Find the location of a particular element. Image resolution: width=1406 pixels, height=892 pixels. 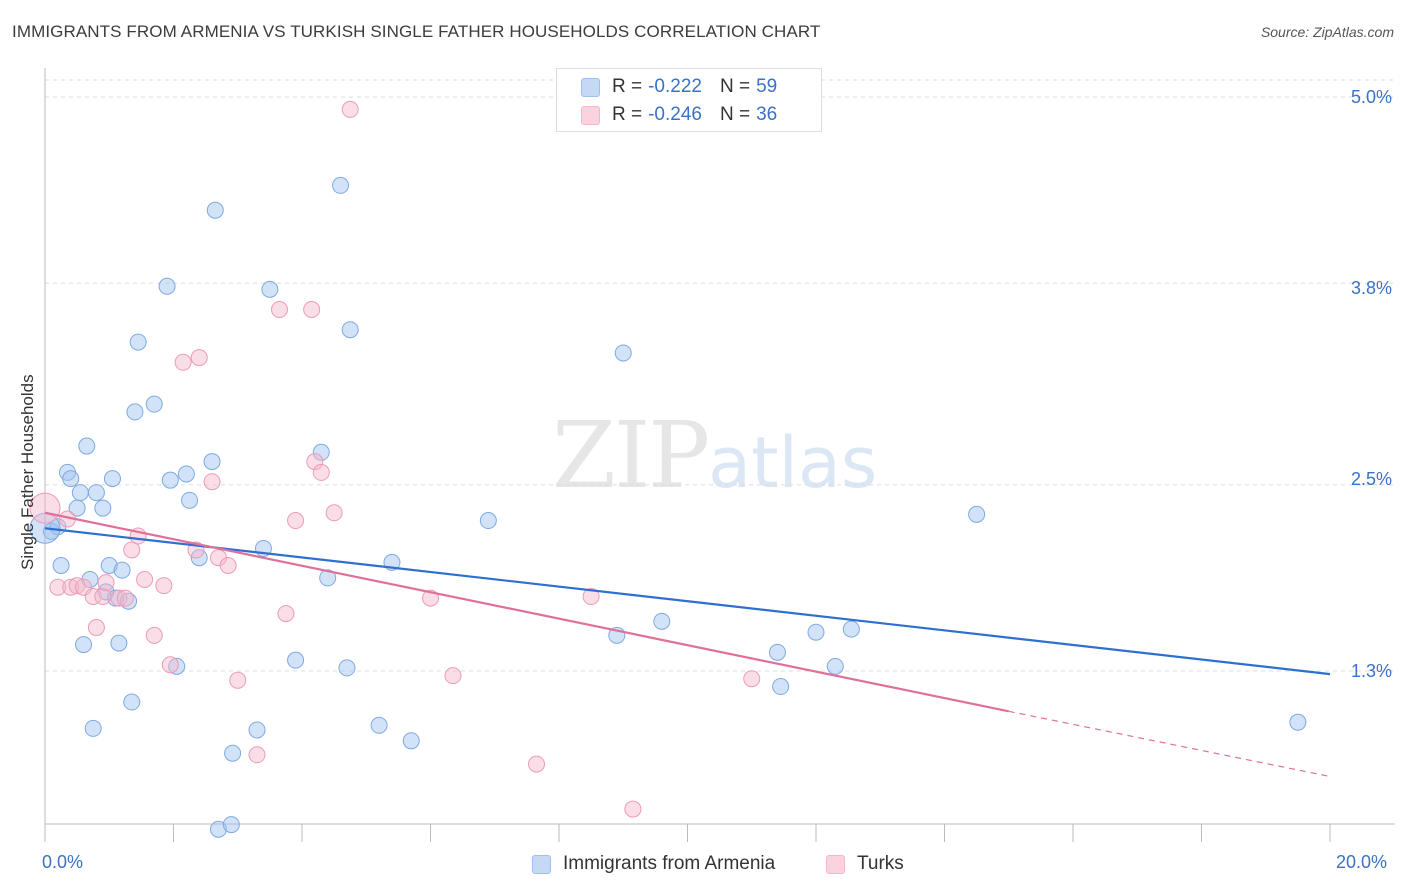

legend-swatch-armenia is located at coordinates (590, 87).